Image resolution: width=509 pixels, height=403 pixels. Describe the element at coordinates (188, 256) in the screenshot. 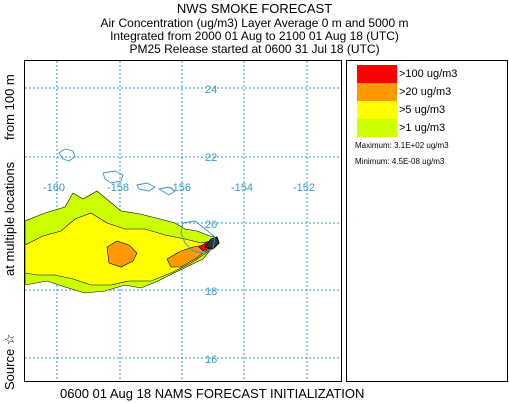

I see `plume-contour-20b` at that location.